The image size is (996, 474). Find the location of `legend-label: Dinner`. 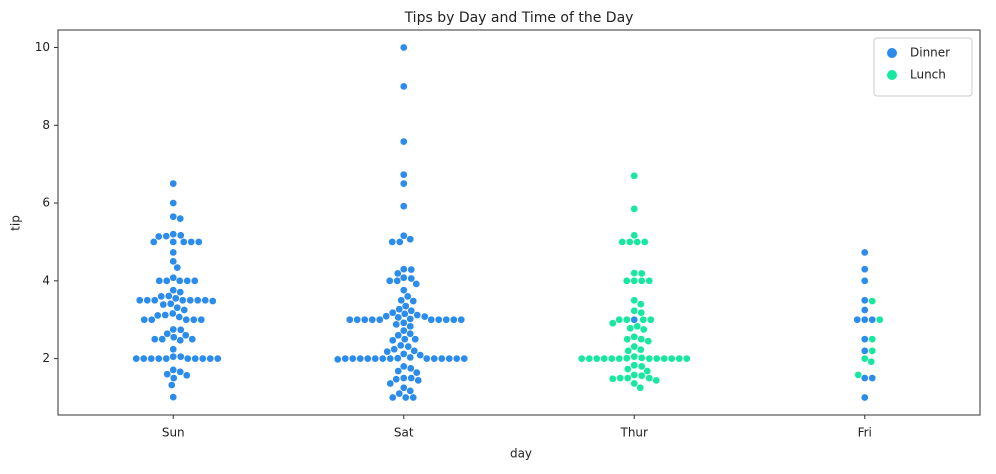

legend-label: Dinner is located at coordinates (930, 53).